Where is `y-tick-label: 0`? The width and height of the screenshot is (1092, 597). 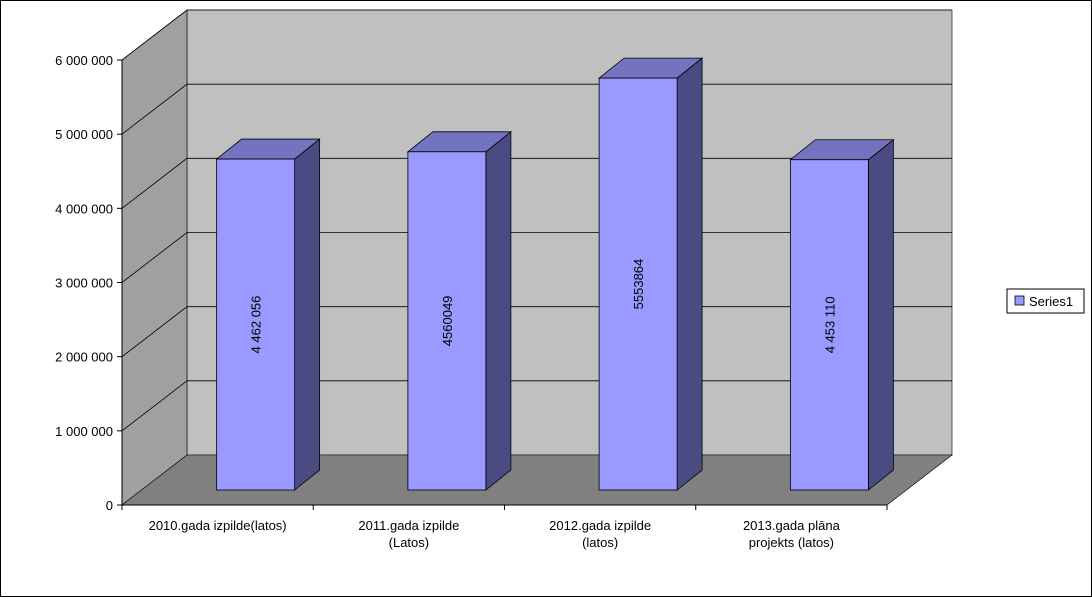
y-tick-label: 0 is located at coordinates (109, 505).